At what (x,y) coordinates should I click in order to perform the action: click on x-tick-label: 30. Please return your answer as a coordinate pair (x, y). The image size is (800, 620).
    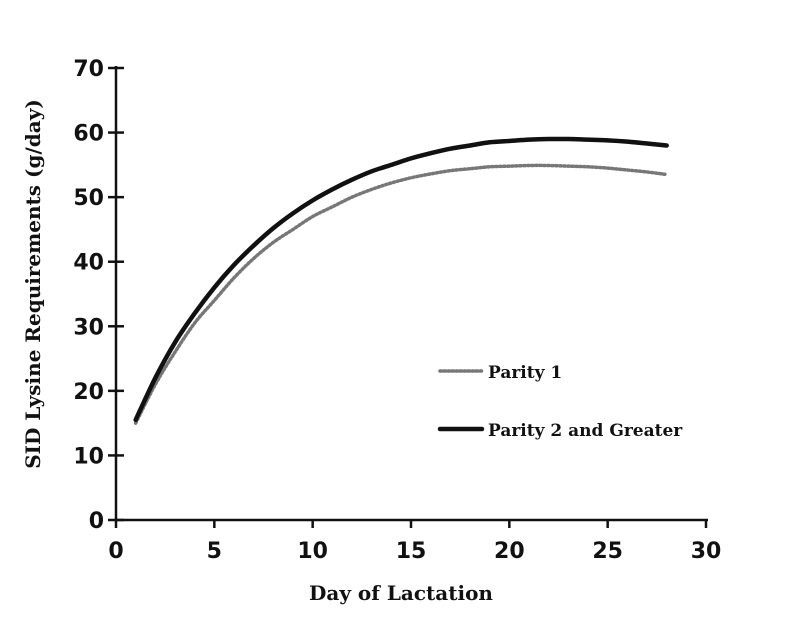
    Looking at the image, I should click on (706, 551).